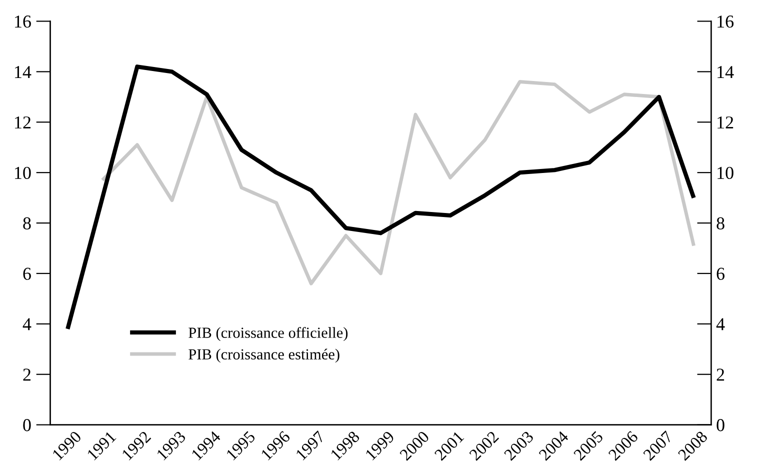 This screenshot has width=773, height=472. I want to click on y2-tick-label: 6, so click(720, 274).